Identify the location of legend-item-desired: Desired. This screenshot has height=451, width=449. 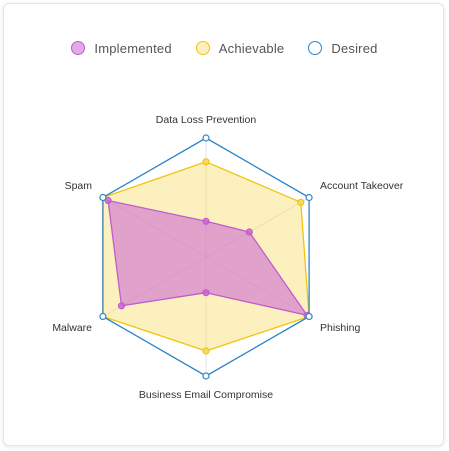
(342, 48).